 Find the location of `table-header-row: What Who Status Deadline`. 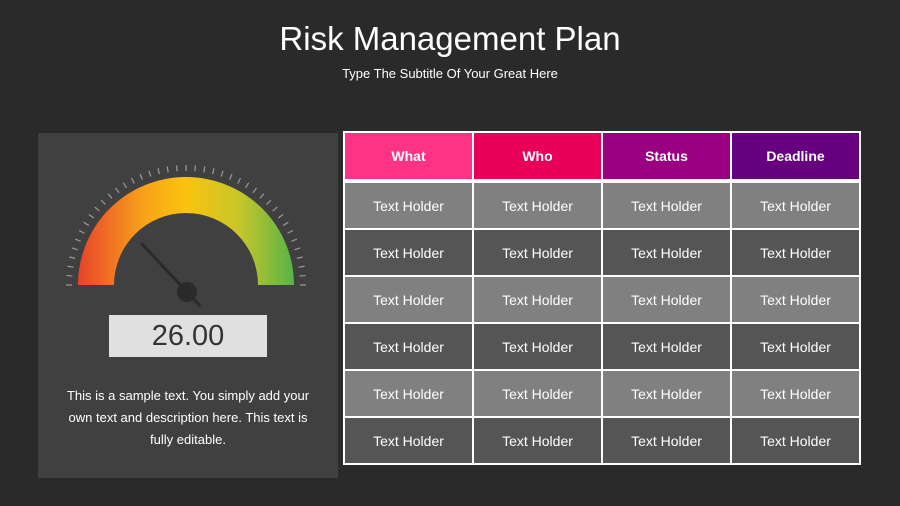

table-header-row: What Who Status Deadline is located at coordinates (602, 157).